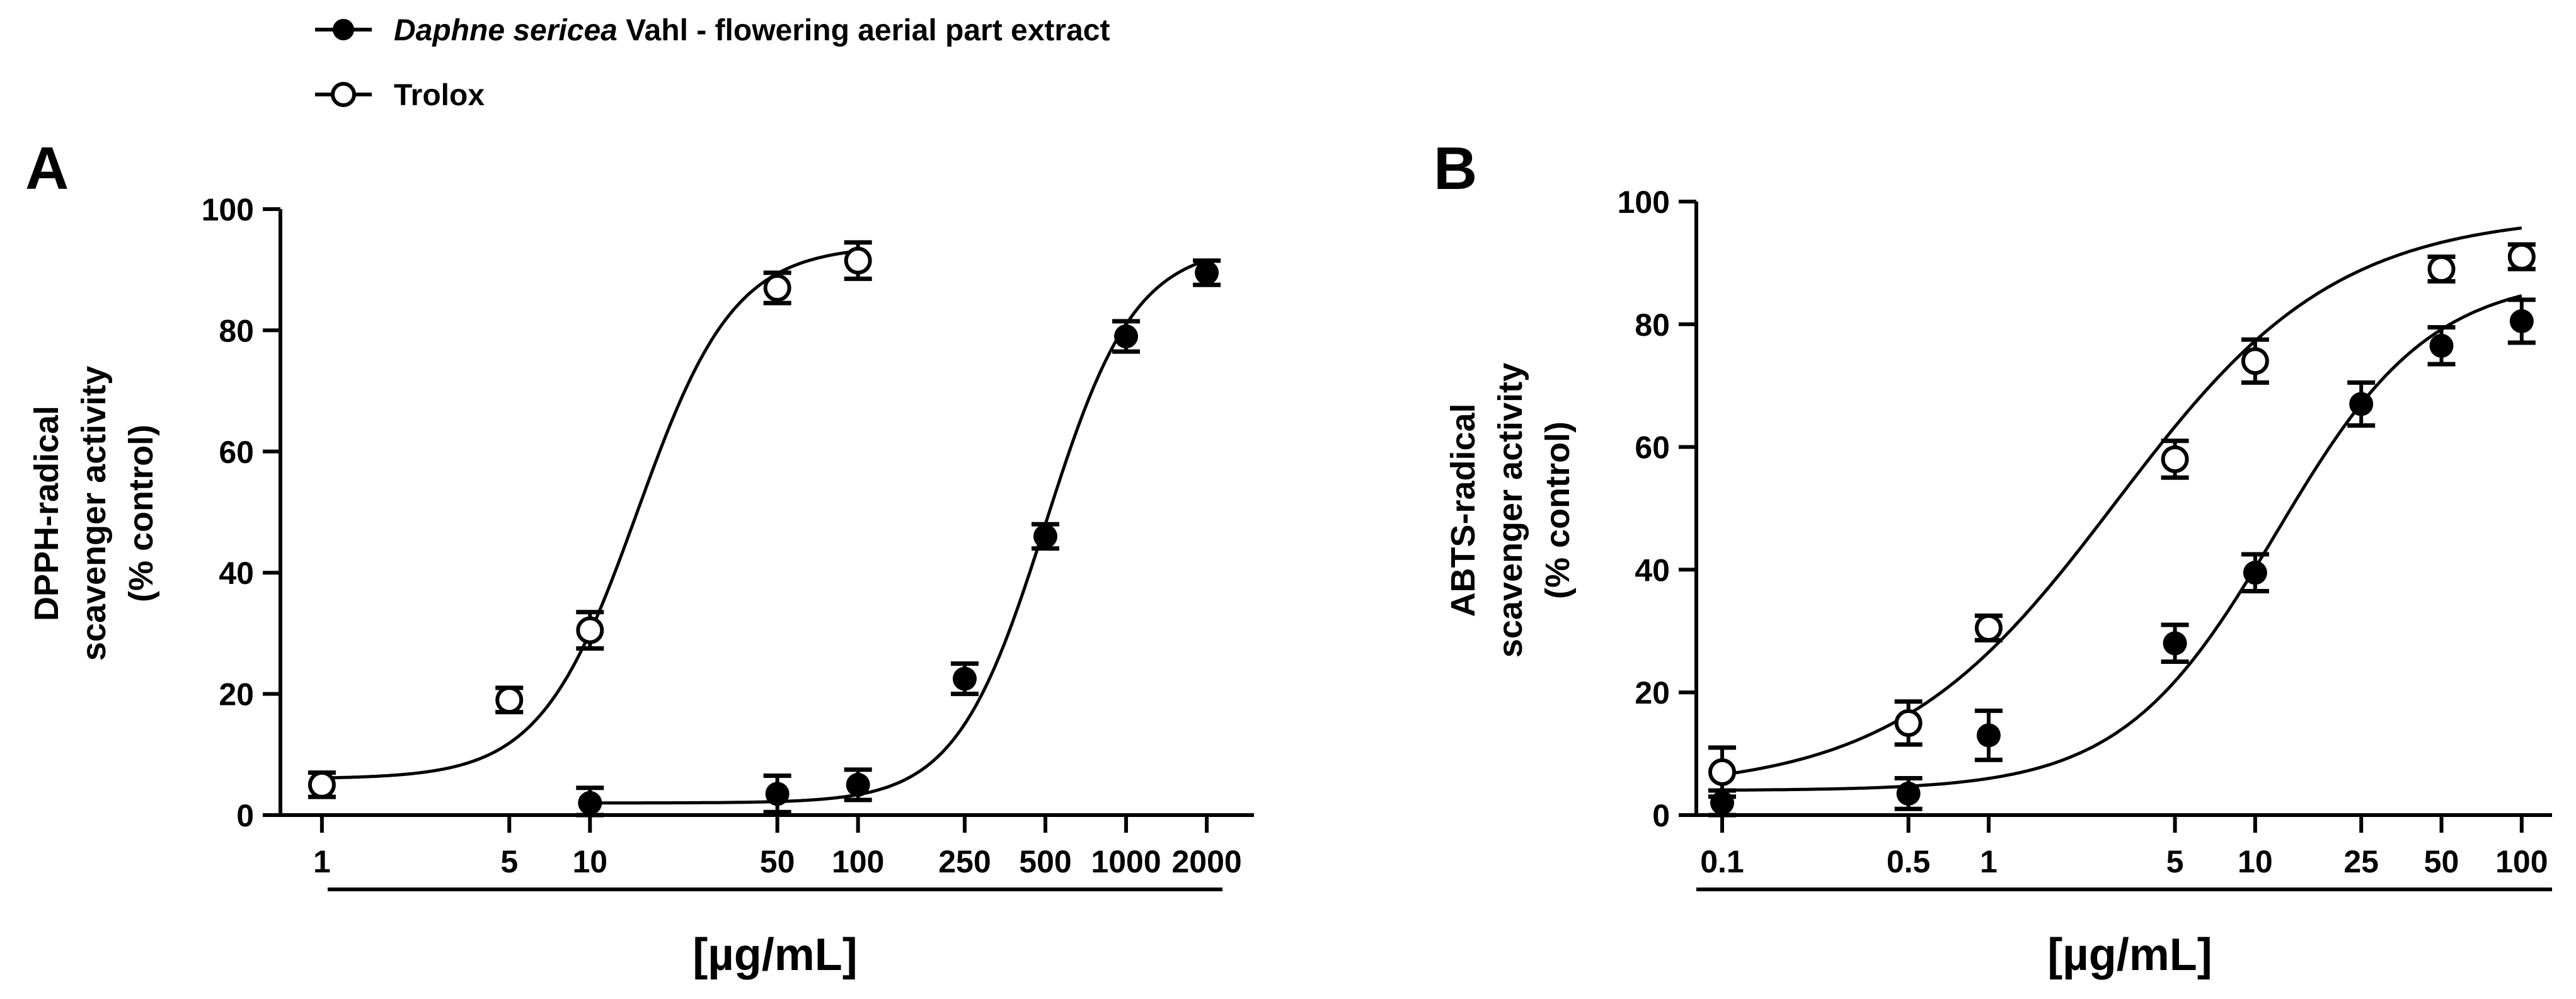 The height and width of the screenshot is (999, 2576). What do you see at coordinates (236, 694) in the screenshot?
I see `panel-a-y-tick-label: 20` at bounding box center [236, 694].